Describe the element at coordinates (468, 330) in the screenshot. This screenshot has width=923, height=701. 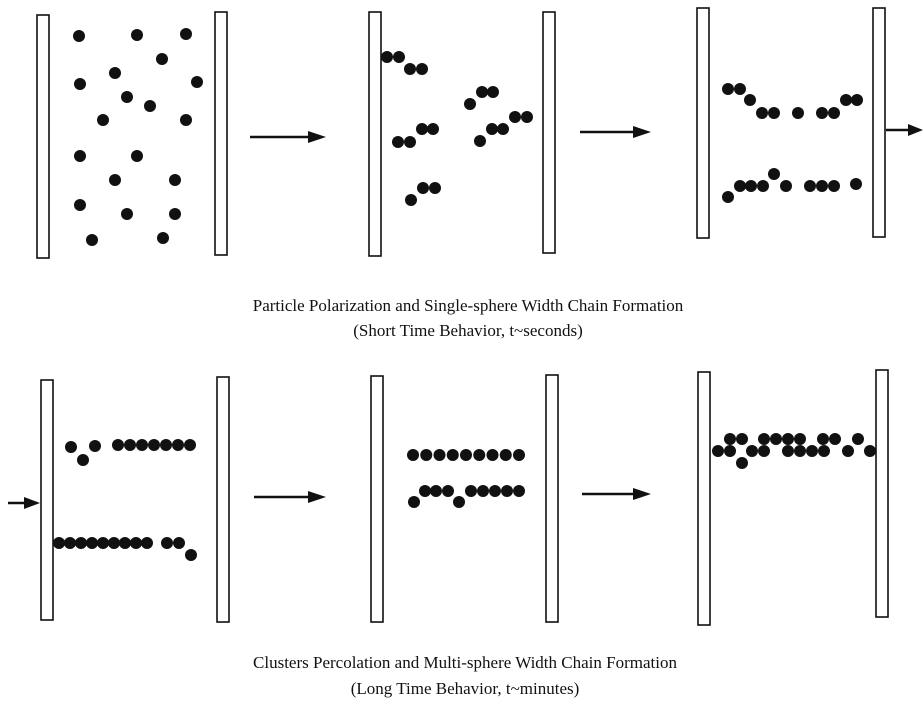
I see `caption-subtitle: (Short Time Behavior, t~seconds)` at that location.